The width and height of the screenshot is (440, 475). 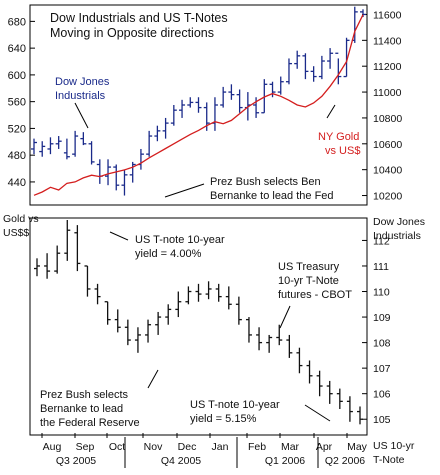 What do you see at coordinates (272, 196) in the screenshot?
I see `annotation-bernanke-top-2: Bernanke to lead the Fed` at bounding box center [272, 196].